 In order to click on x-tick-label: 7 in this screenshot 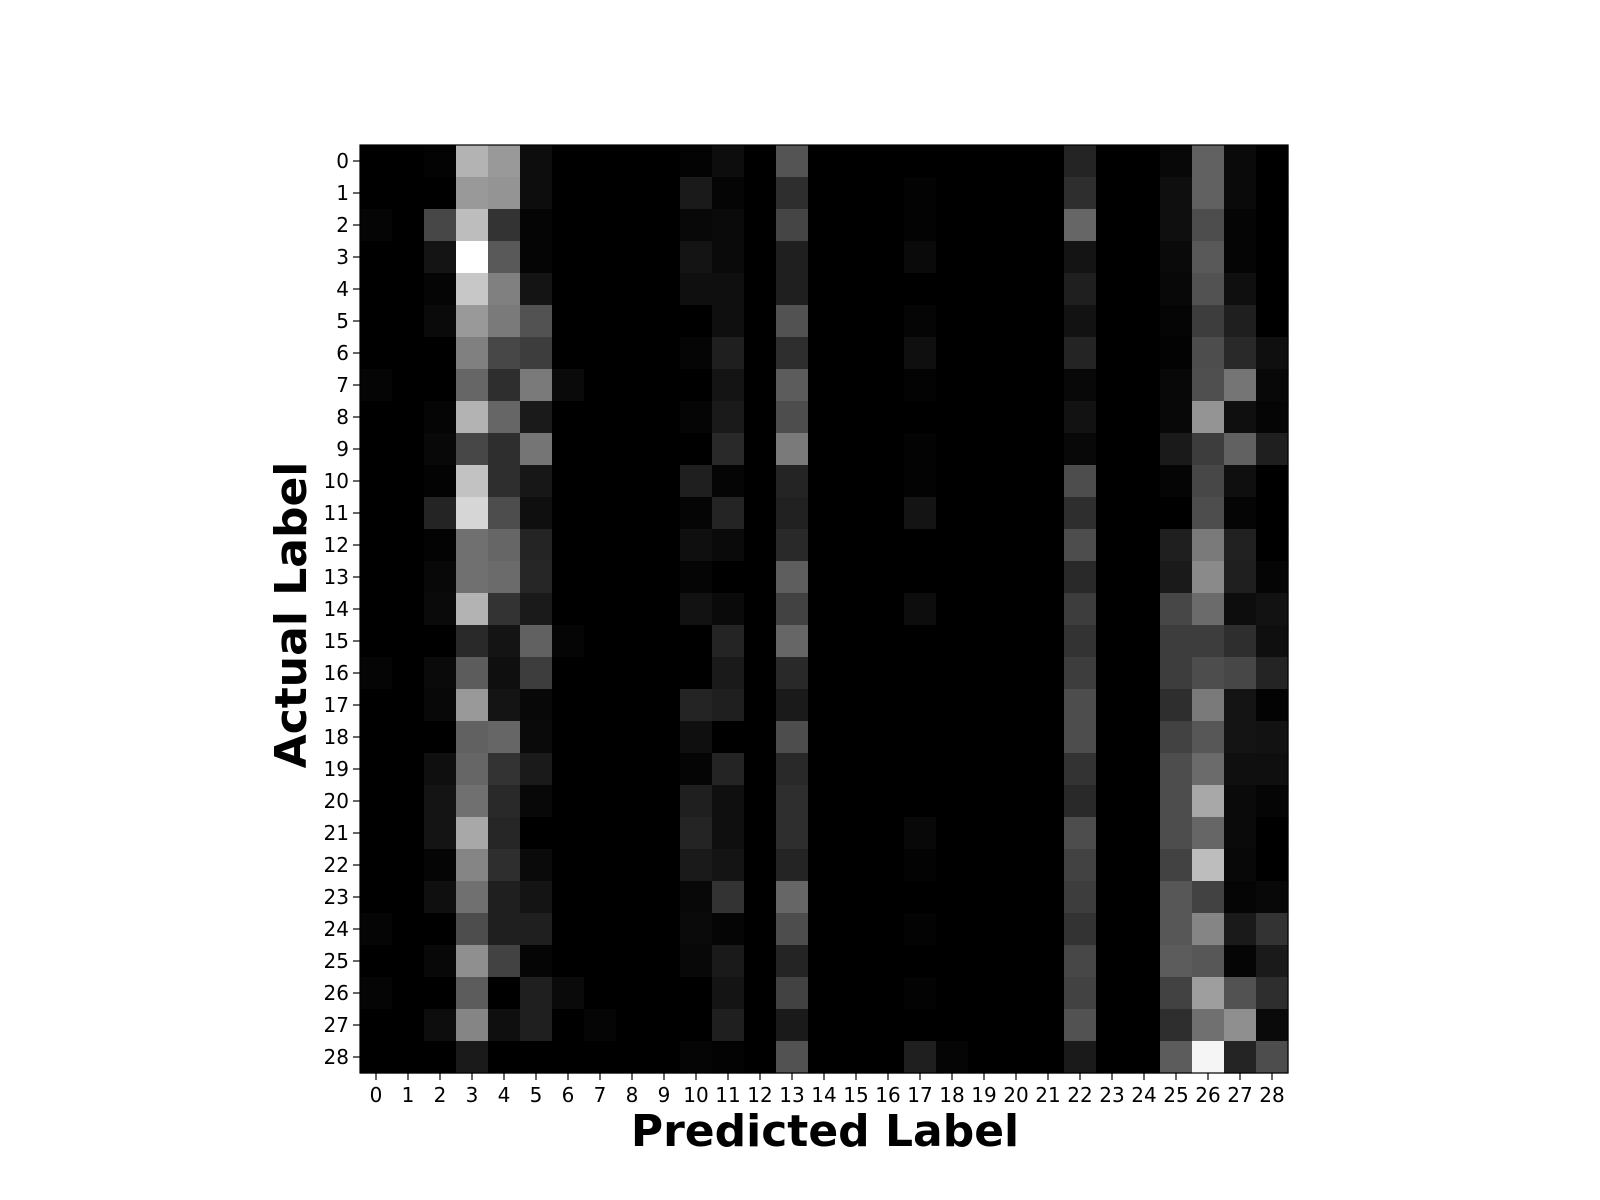, I will do `click(600, 1095)`.